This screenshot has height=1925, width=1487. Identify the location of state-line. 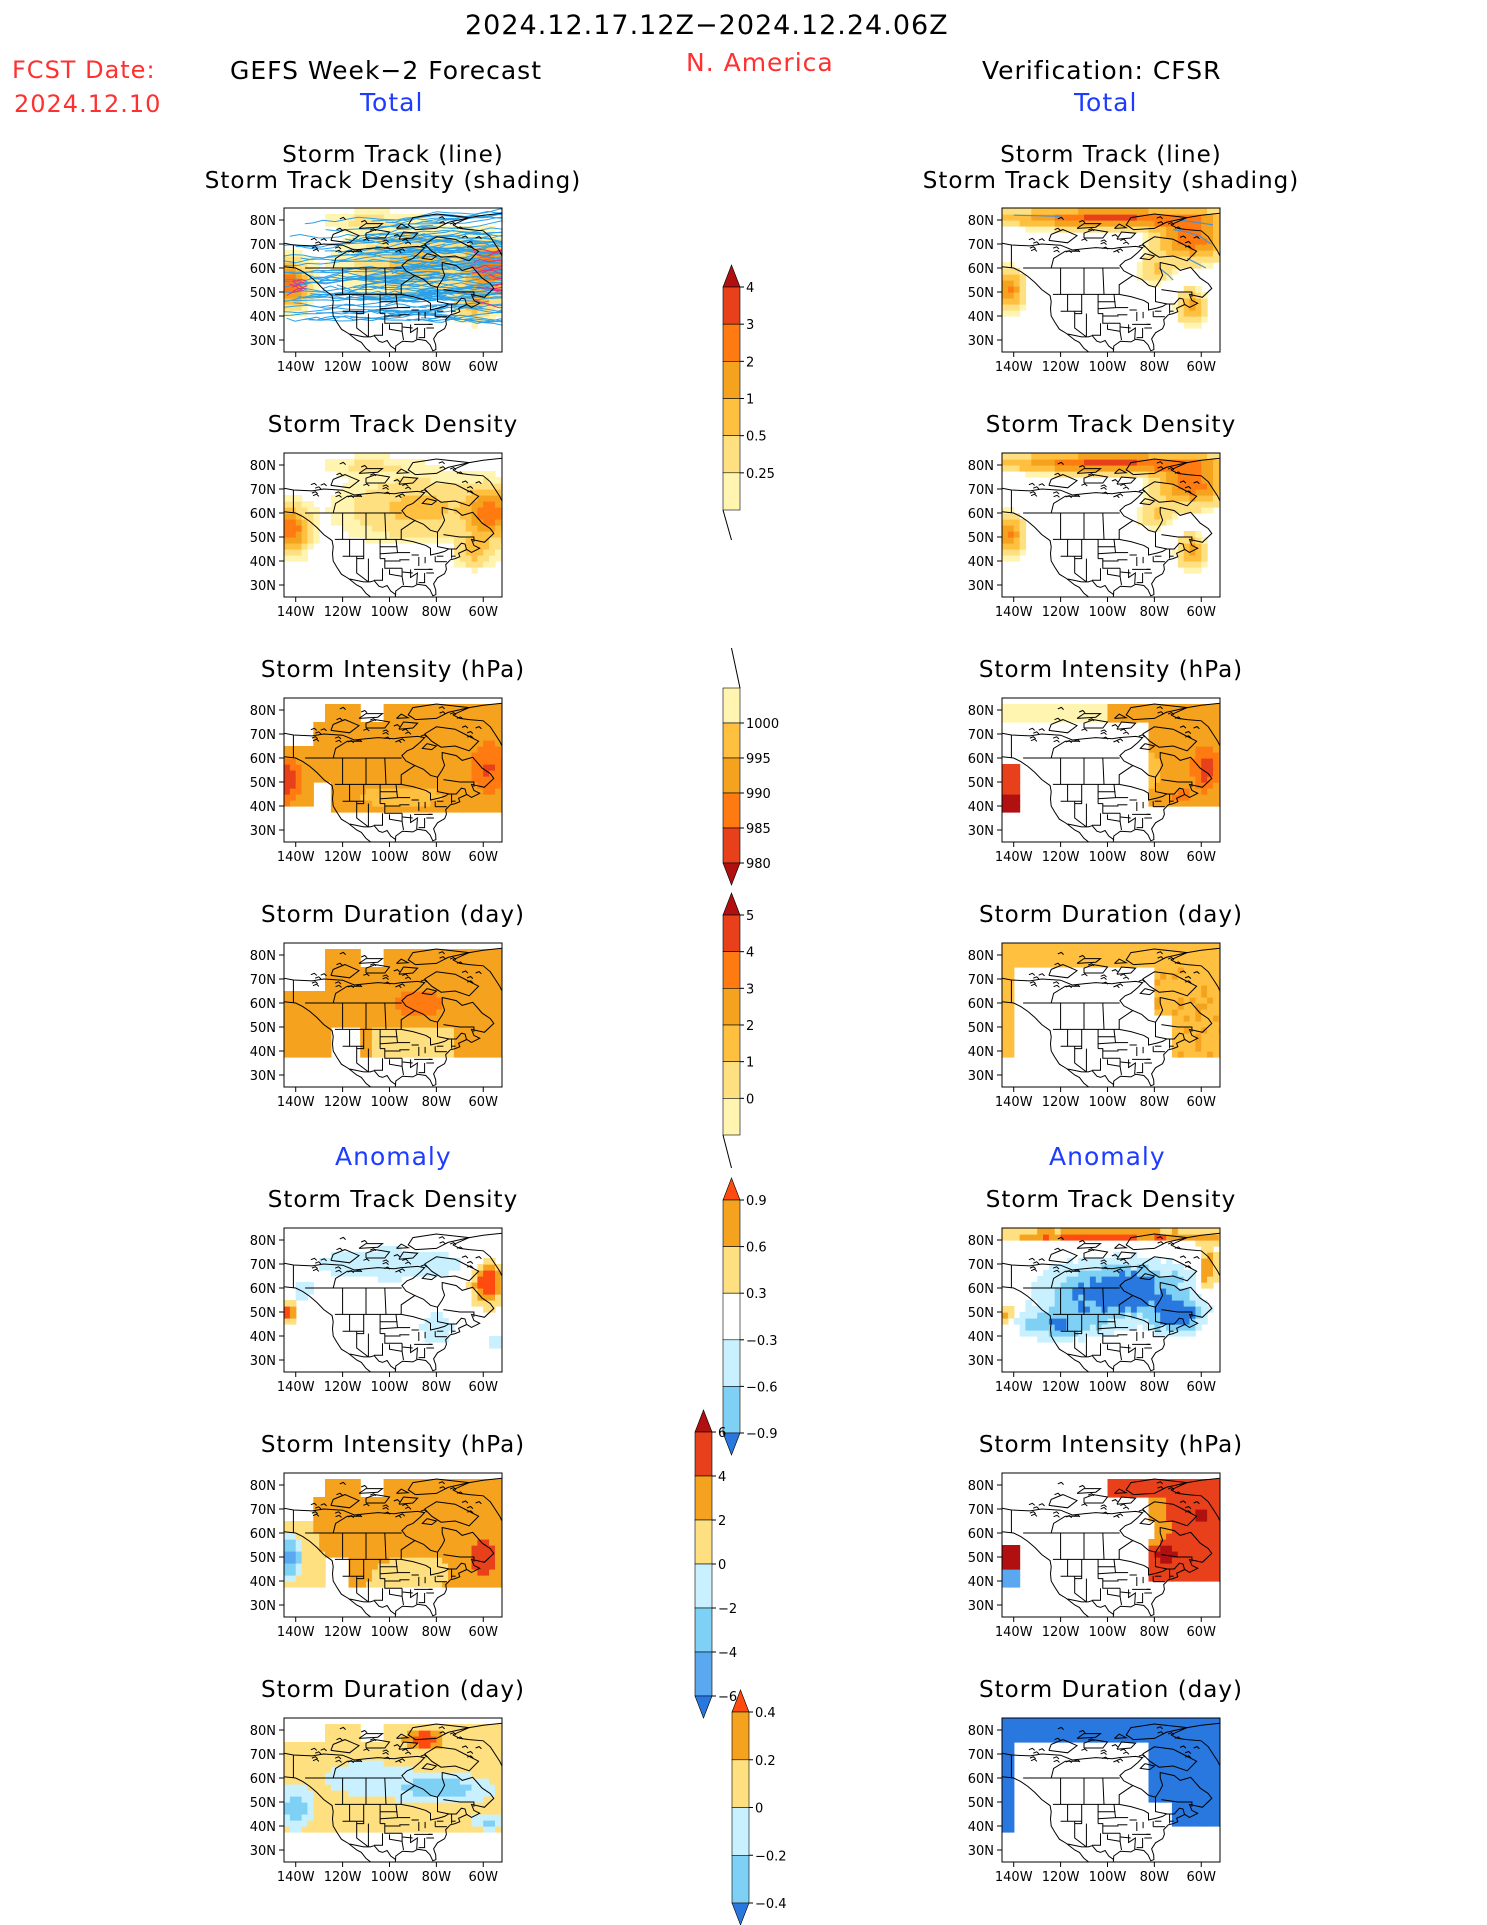
(1096, 329).